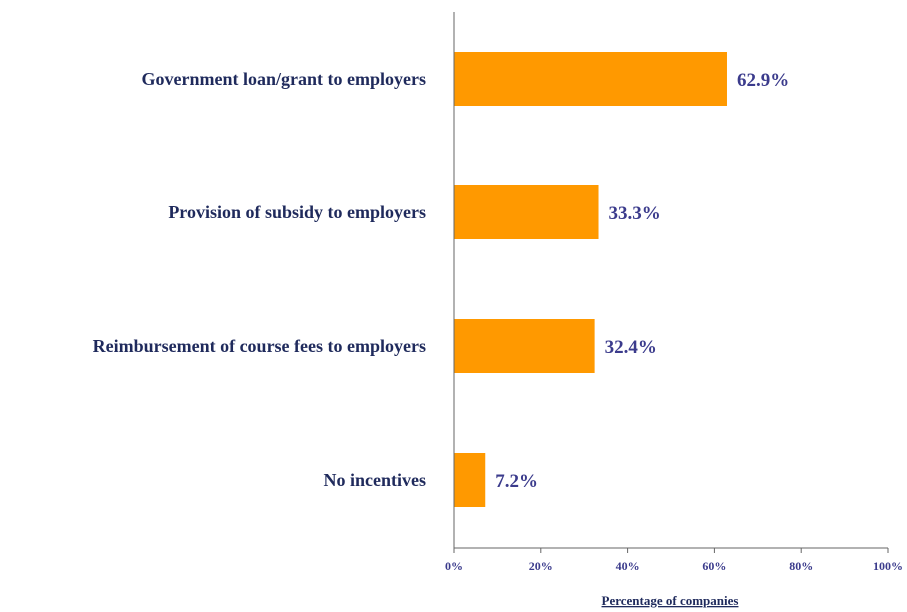  What do you see at coordinates (888, 566) in the screenshot?
I see `x-tick-label: 100%` at bounding box center [888, 566].